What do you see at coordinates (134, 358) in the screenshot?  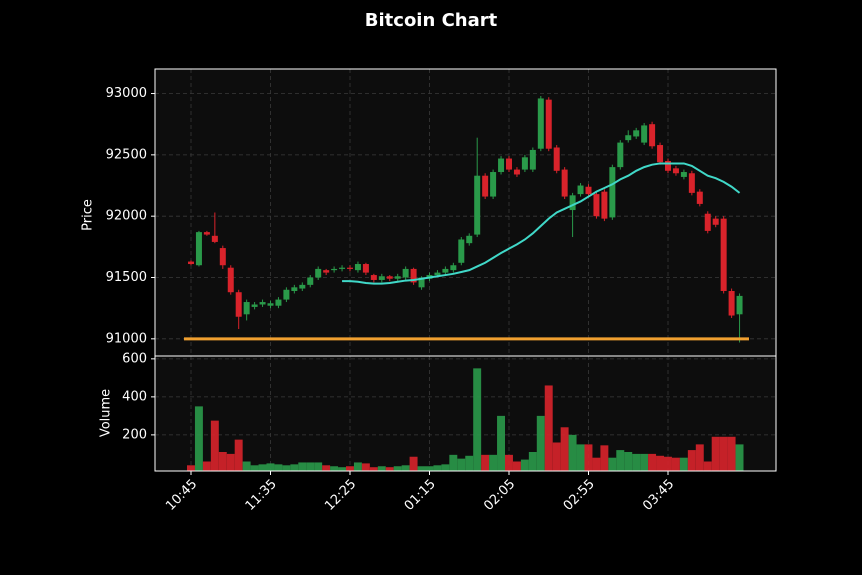 I see `y-tick-label: 600` at bounding box center [134, 358].